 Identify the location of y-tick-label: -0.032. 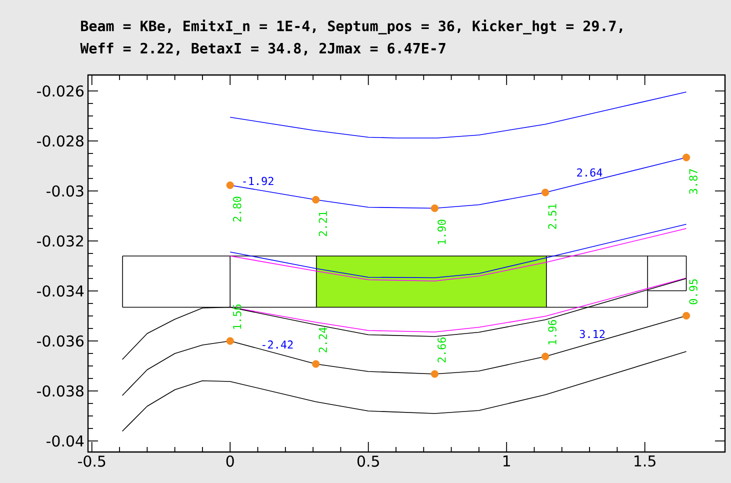
(60, 241).